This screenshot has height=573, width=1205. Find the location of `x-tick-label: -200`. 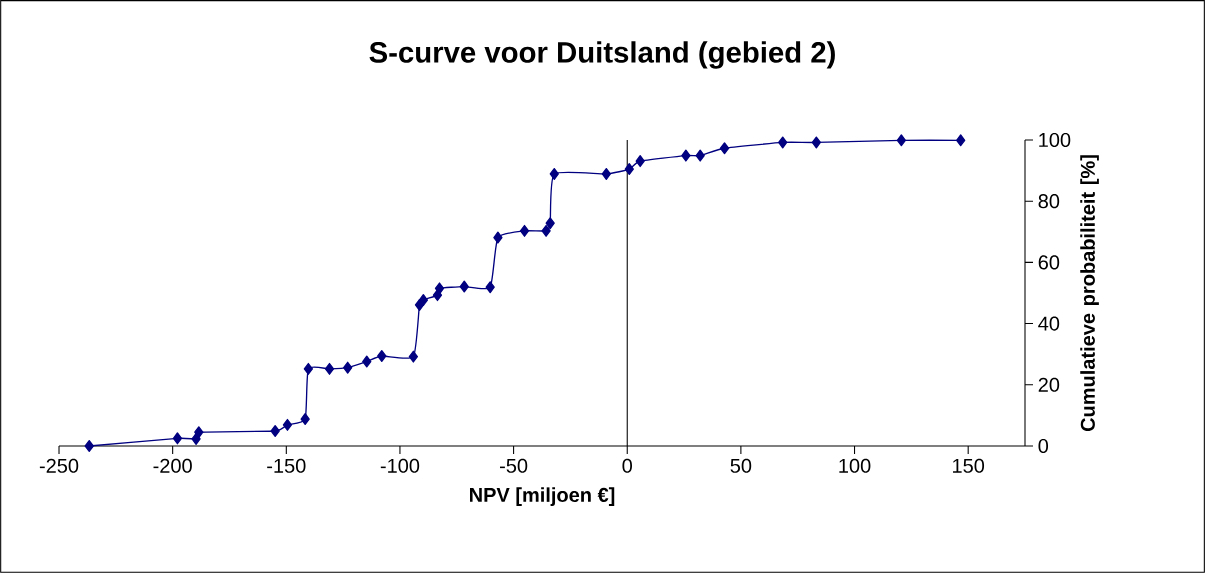

x-tick-label: -200 is located at coordinates (172, 465).